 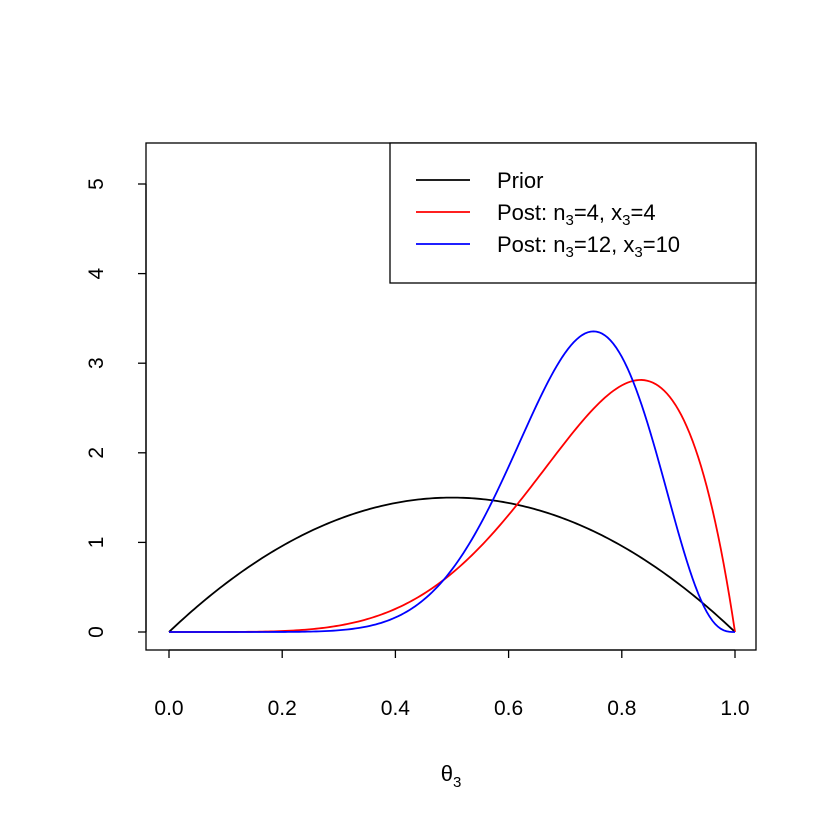 I want to click on legend: Prior Post: n3=4, x3=4 Post: n3=12, x3=10, so click(x=573, y=213).